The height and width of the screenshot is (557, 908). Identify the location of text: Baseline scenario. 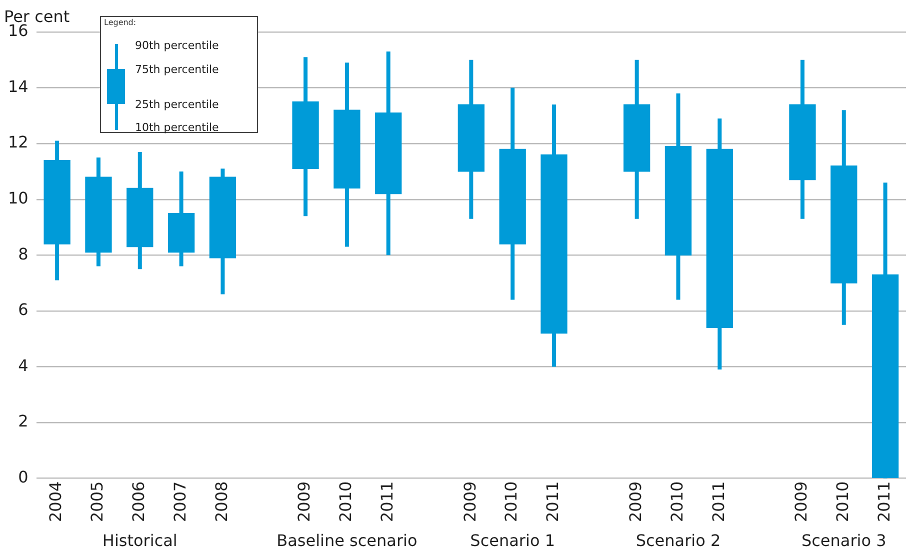
(347, 540).